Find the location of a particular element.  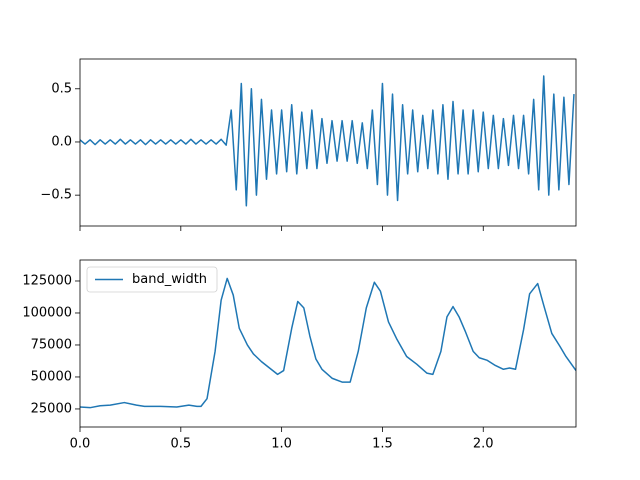

y-tick-label: 125000 is located at coordinates (47, 280).